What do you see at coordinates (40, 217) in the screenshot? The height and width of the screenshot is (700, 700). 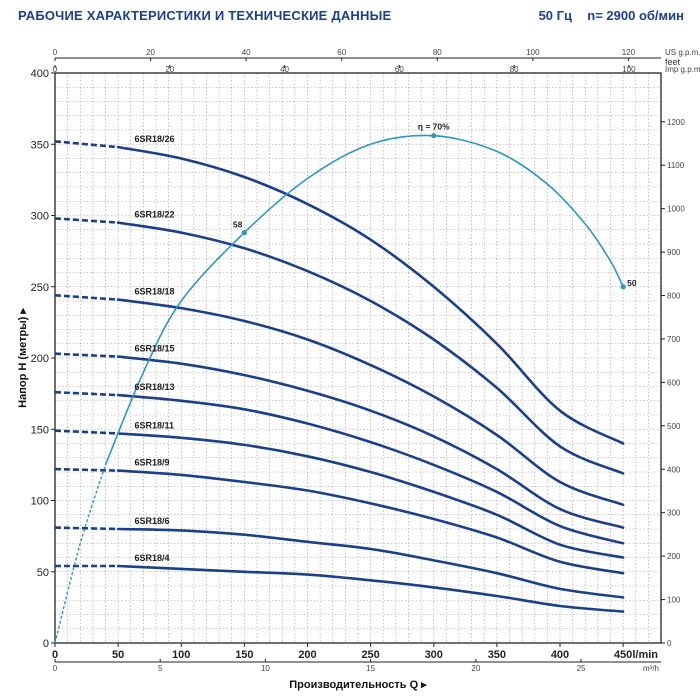 I see `y-tick-label: 300` at bounding box center [40, 217].